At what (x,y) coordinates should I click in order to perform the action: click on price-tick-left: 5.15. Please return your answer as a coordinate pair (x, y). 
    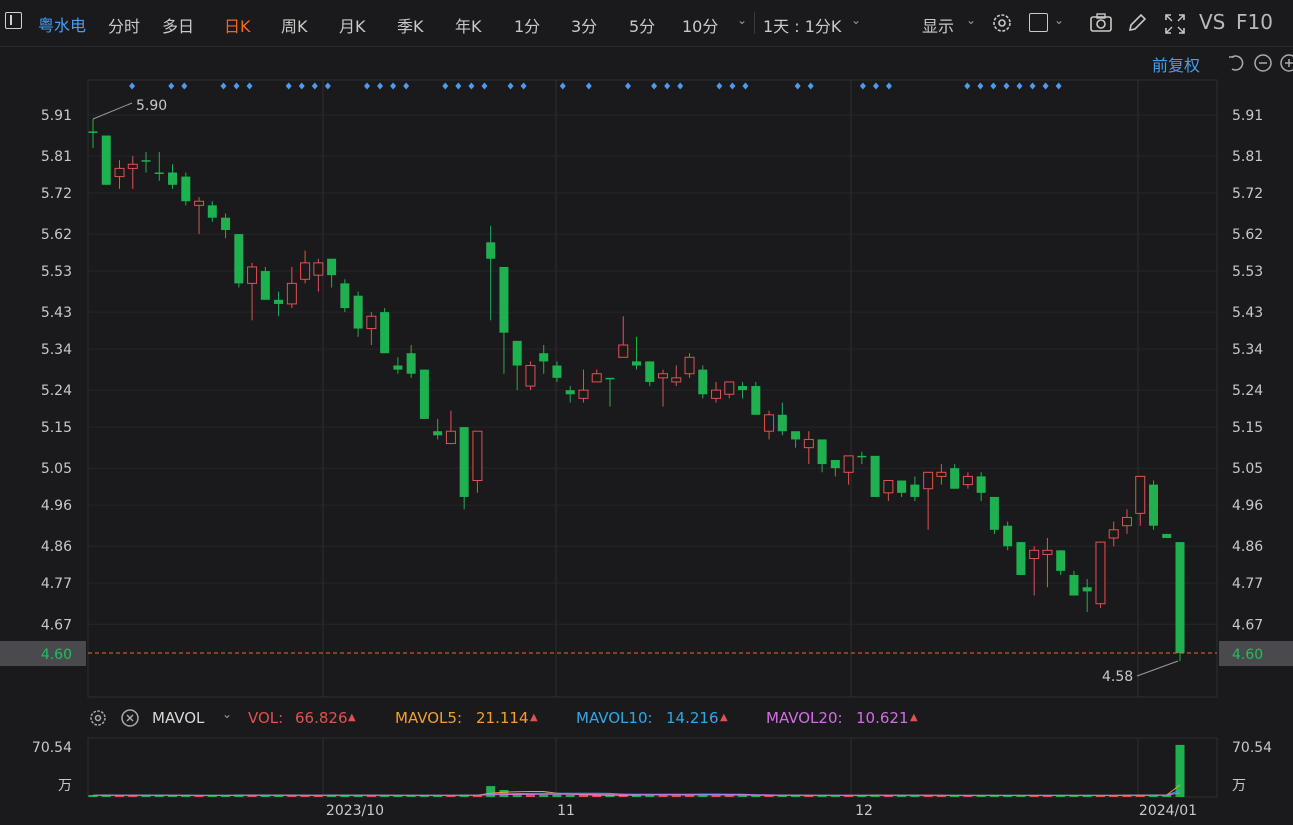
    Looking at the image, I should click on (56, 428).